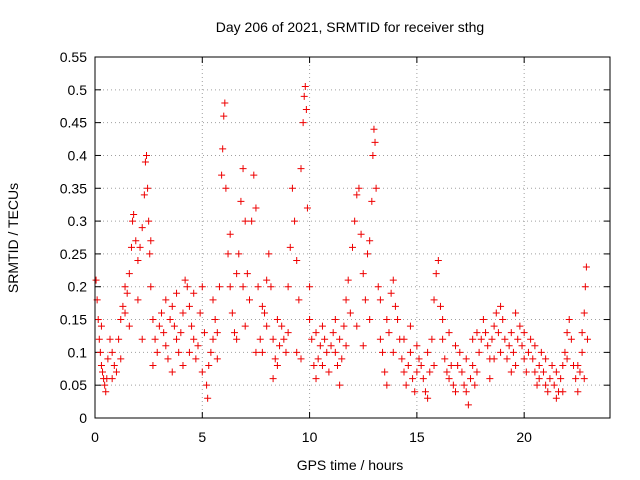 This screenshot has height=480, width=640. What do you see at coordinates (310, 437) in the screenshot?
I see `x-tick-label: 10` at bounding box center [310, 437].